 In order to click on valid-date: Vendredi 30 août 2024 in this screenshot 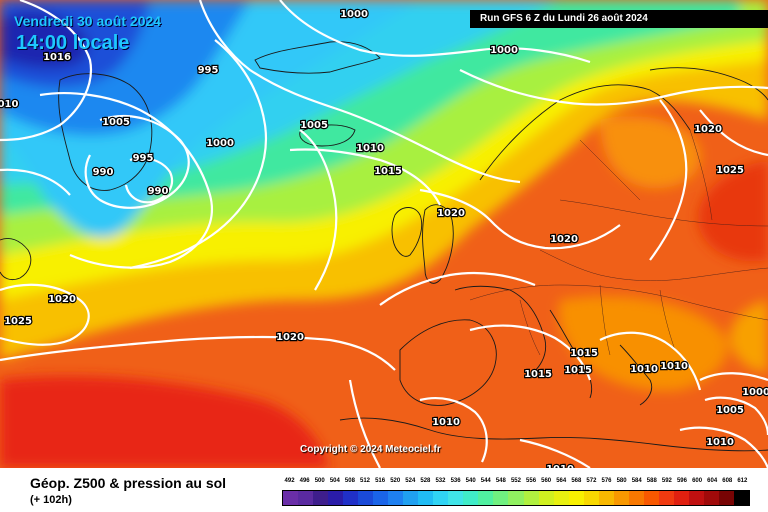, I will do `click(88, 21)`.